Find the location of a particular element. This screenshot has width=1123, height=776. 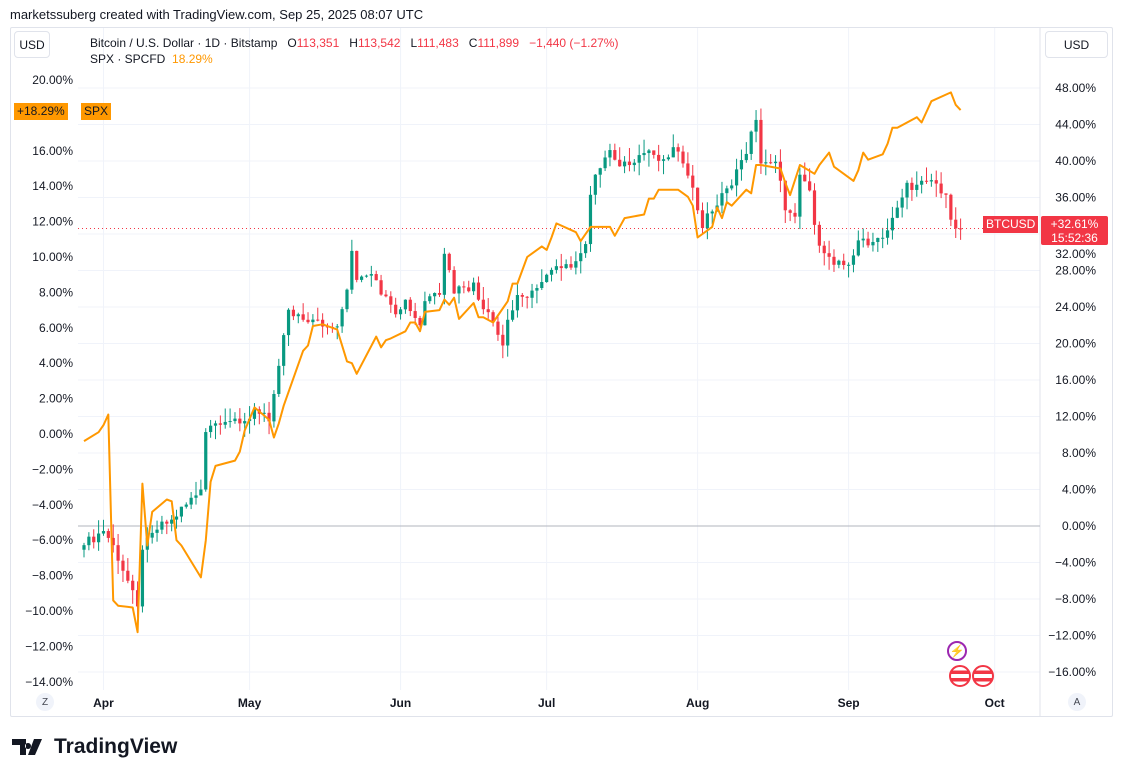

spx-legend: SPX · SPCFD 18.29% is located at coordinates (151, 59).